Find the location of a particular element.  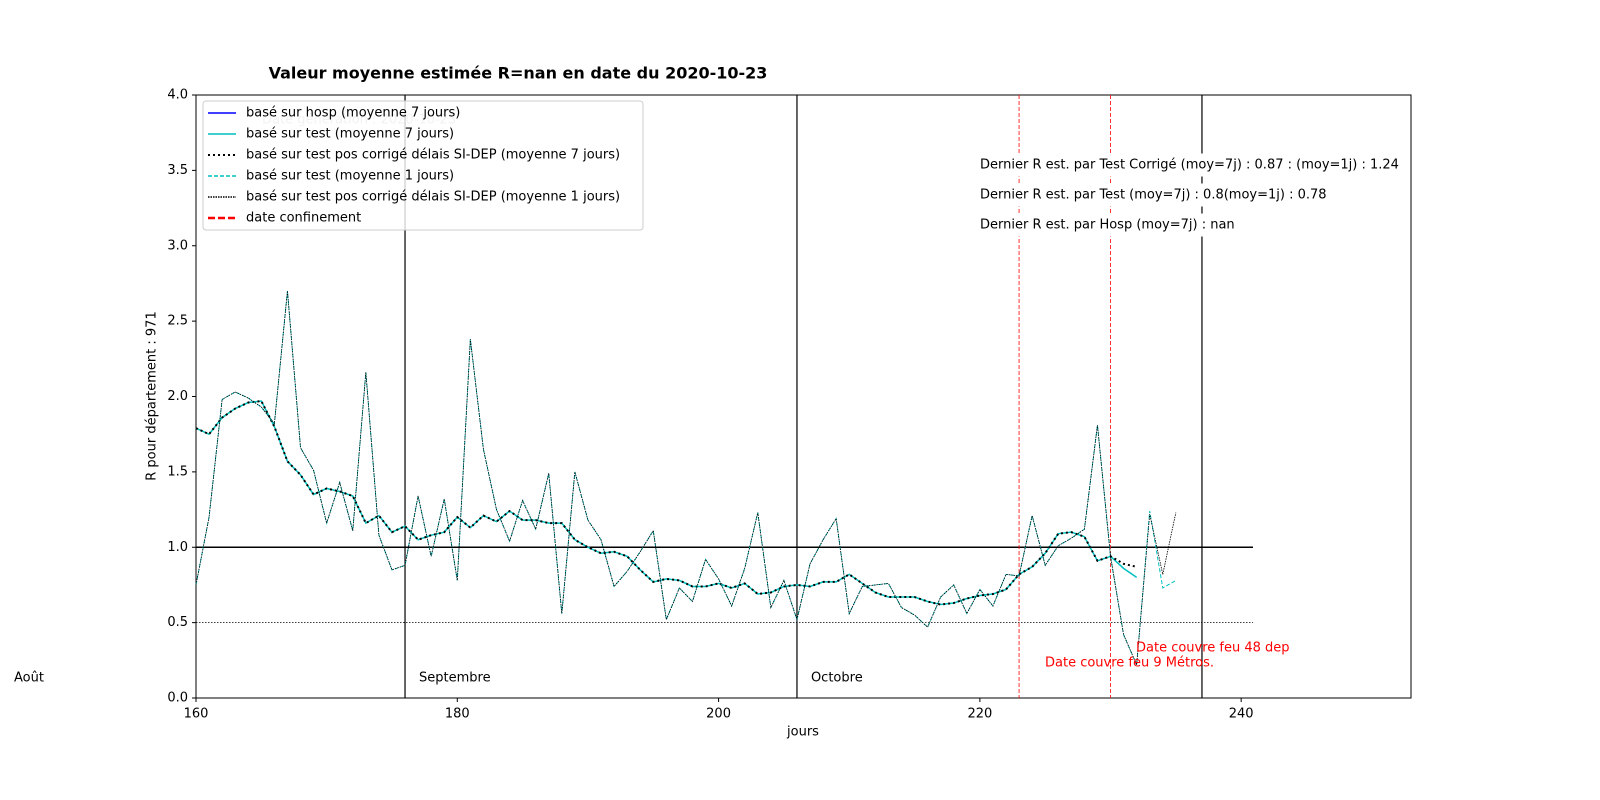

y-tick-label: 3.5 is located at coordinates (177, 170).